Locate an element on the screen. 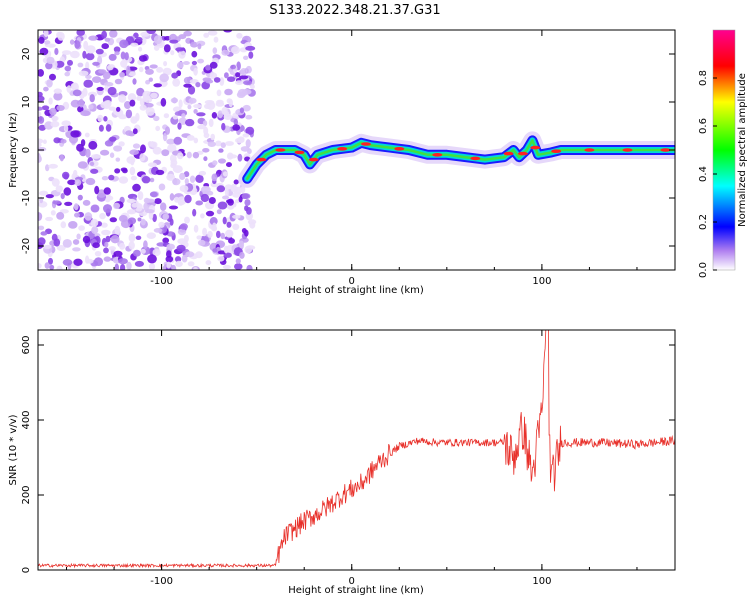 The height and width of the screenshot is (600, 750). ridge-peak is located at coordinates (627, 150).